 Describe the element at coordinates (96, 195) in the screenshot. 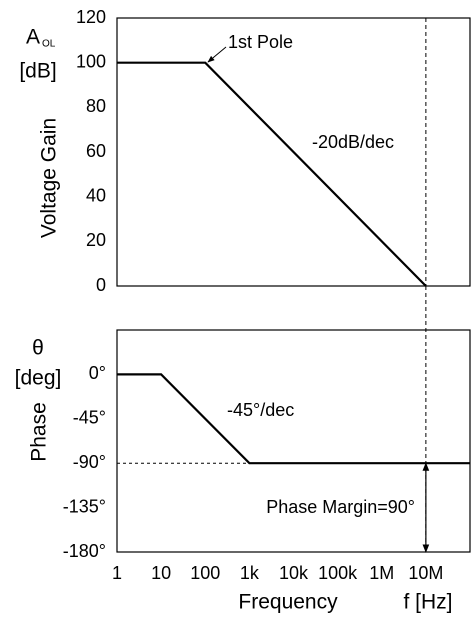

I see `y-tick-label: 40` at that location.